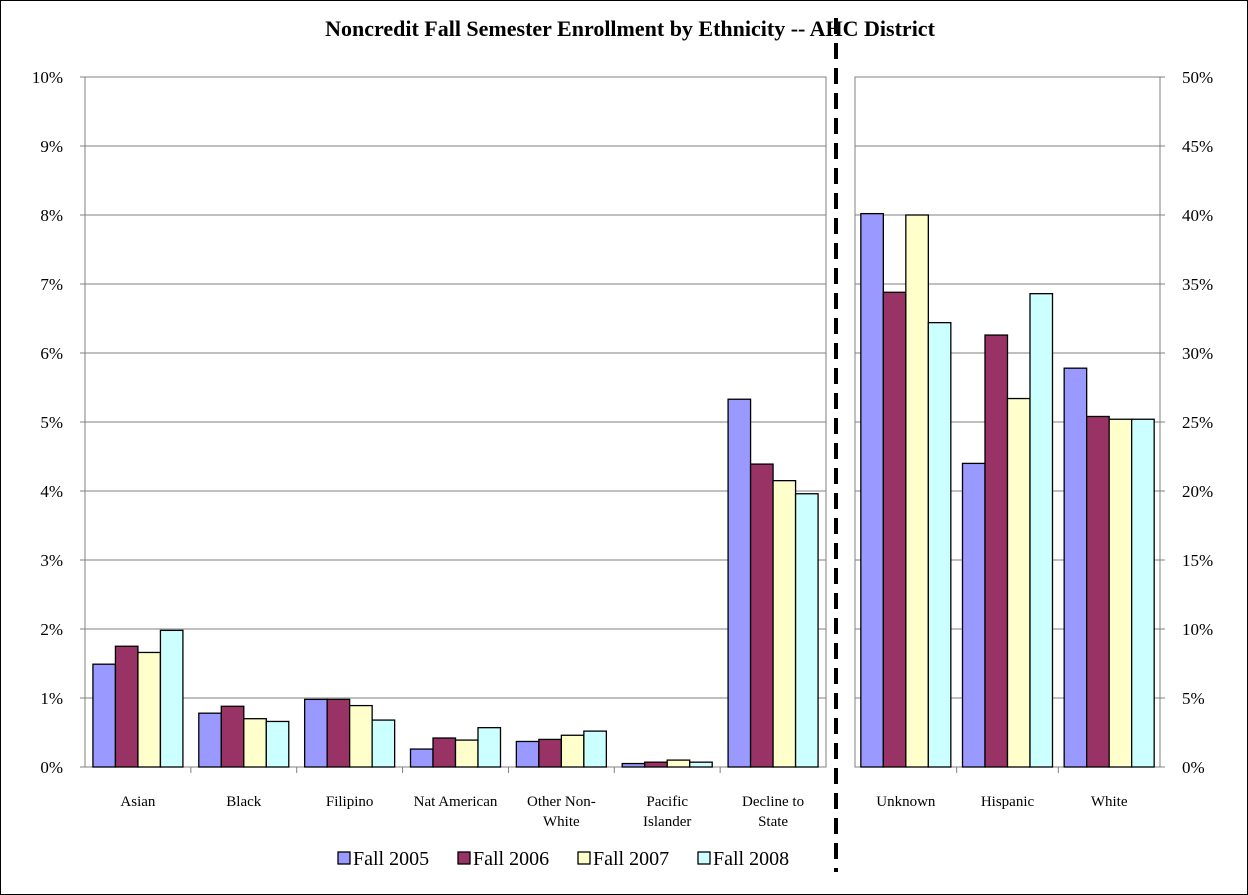  What do you see at coordinates (1197, 215) in the screenshot?
I see `y-tick-label: 40%` at bounding box center [1197, 215].